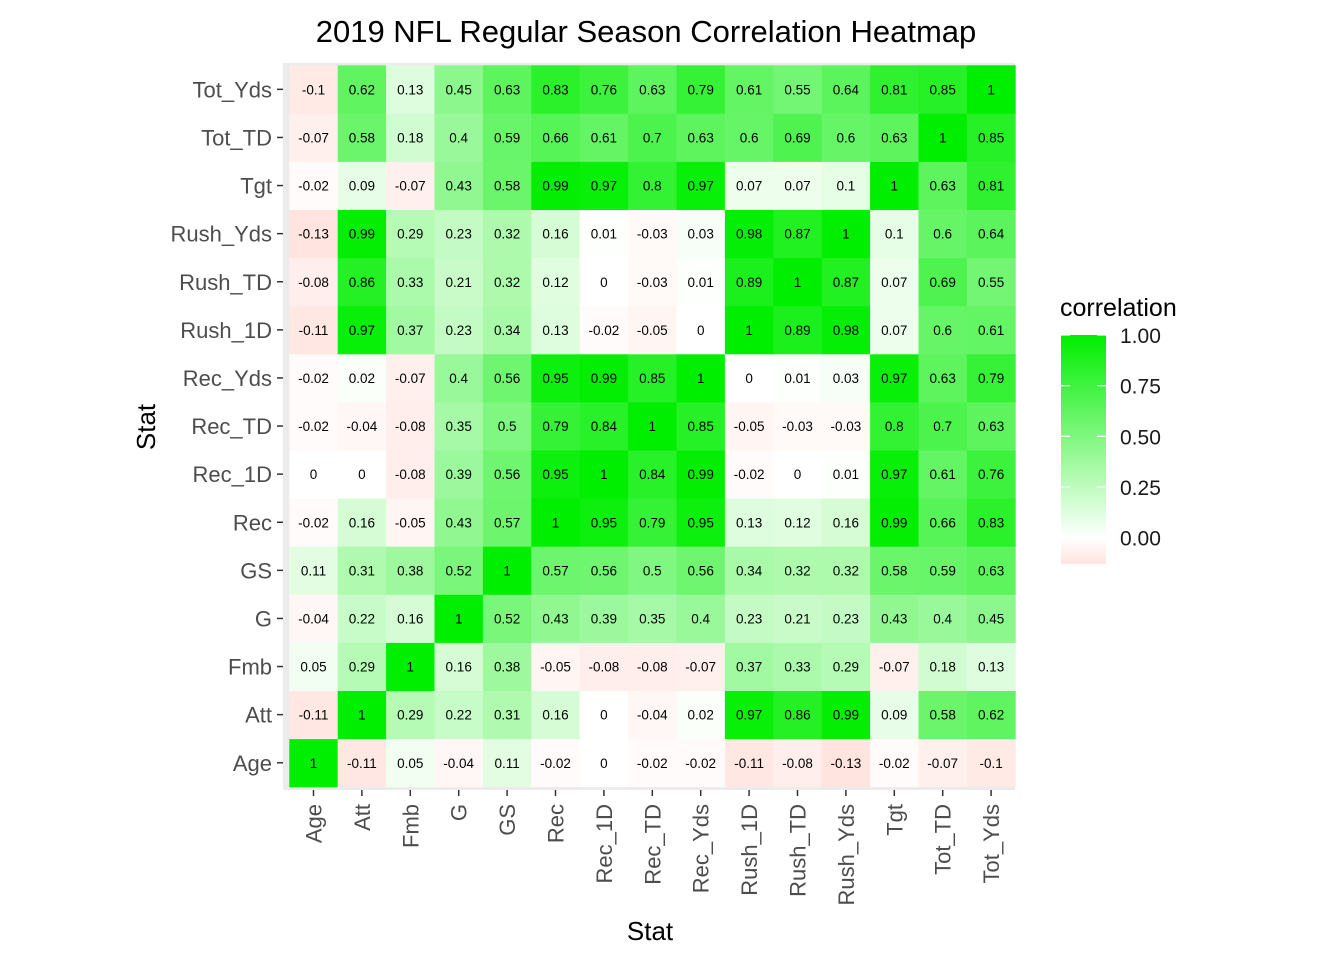 The image size is (1344, 960). Describe the element at coordinates (798, 715) in the screenshot. I see `heatmap-cell-Rush_TD-Att` at that location.